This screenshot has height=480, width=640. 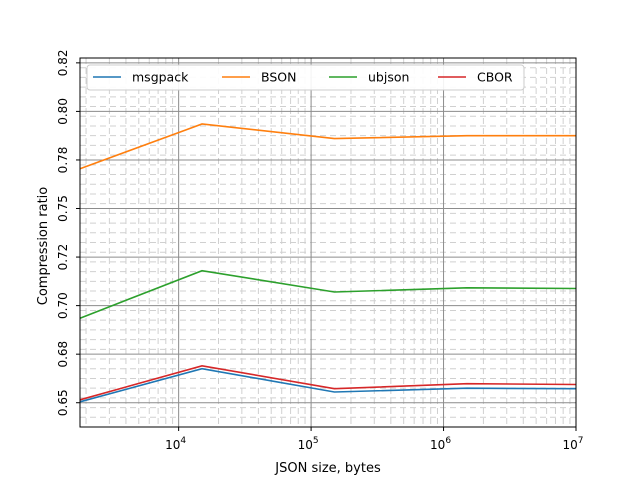 What do you see at coordinates (328, 294) in the screenshot?
I see `series-line-ubjson` at bounding box center [328, 294].